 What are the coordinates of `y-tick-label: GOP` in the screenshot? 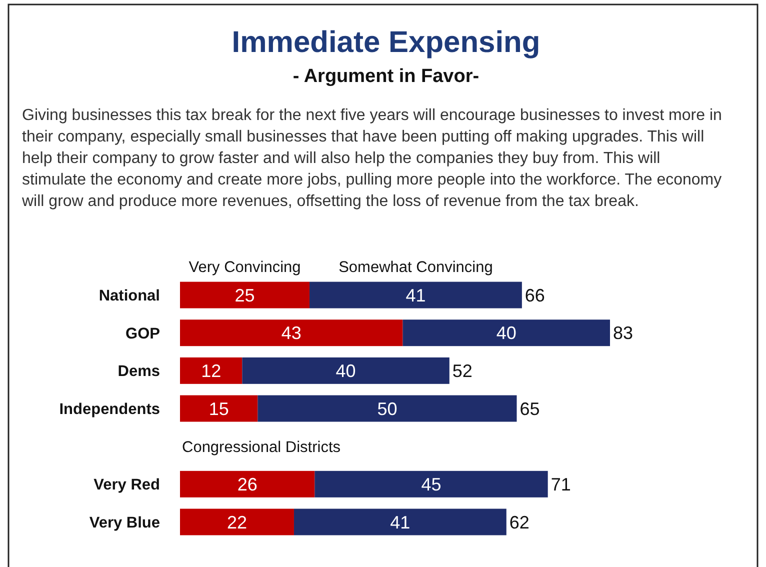 It's located at (143, 333).